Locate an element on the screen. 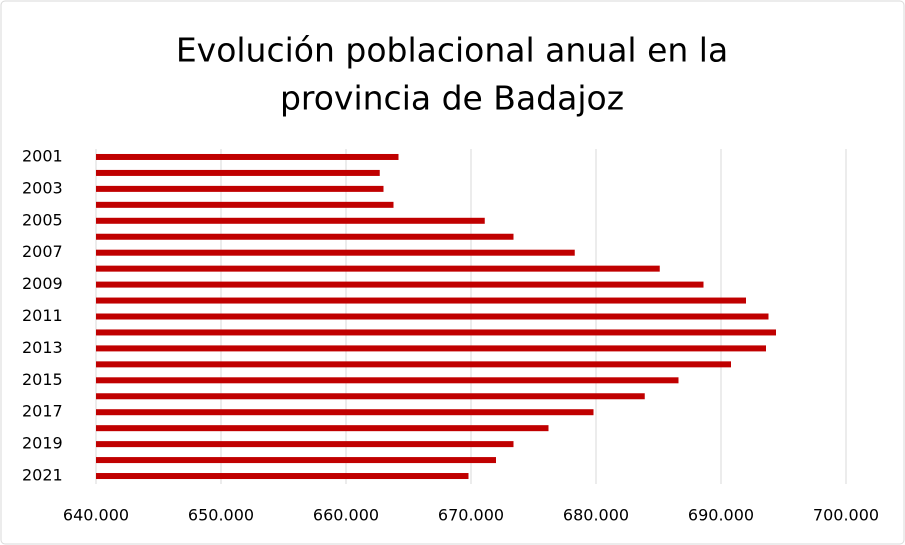 This screenshot has height=545, width=905. y-tick-label: 2009 is located at coordinates (42, 283).